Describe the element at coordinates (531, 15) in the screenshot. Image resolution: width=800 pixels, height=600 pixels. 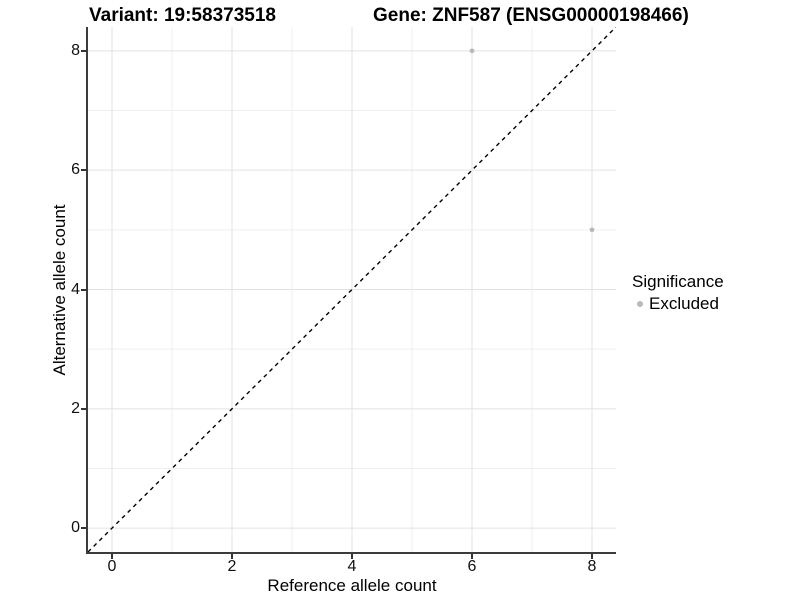
I see `plot-title-gene: Gene: ZNF587 (ENSG00000198466)` at that location.